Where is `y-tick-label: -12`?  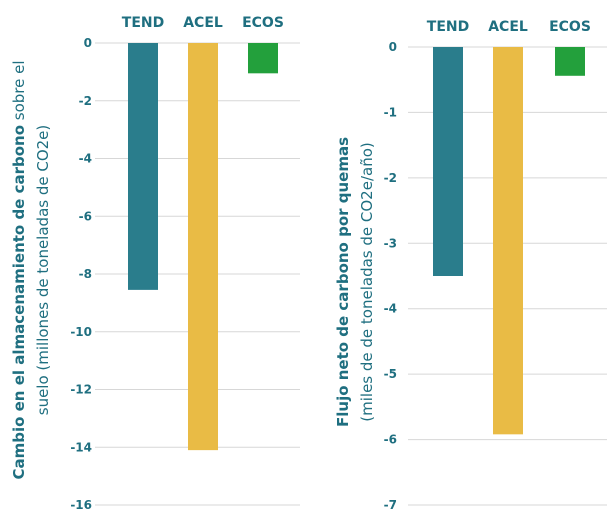 y-tick-label: -12 is located at coordinates (81, 390).